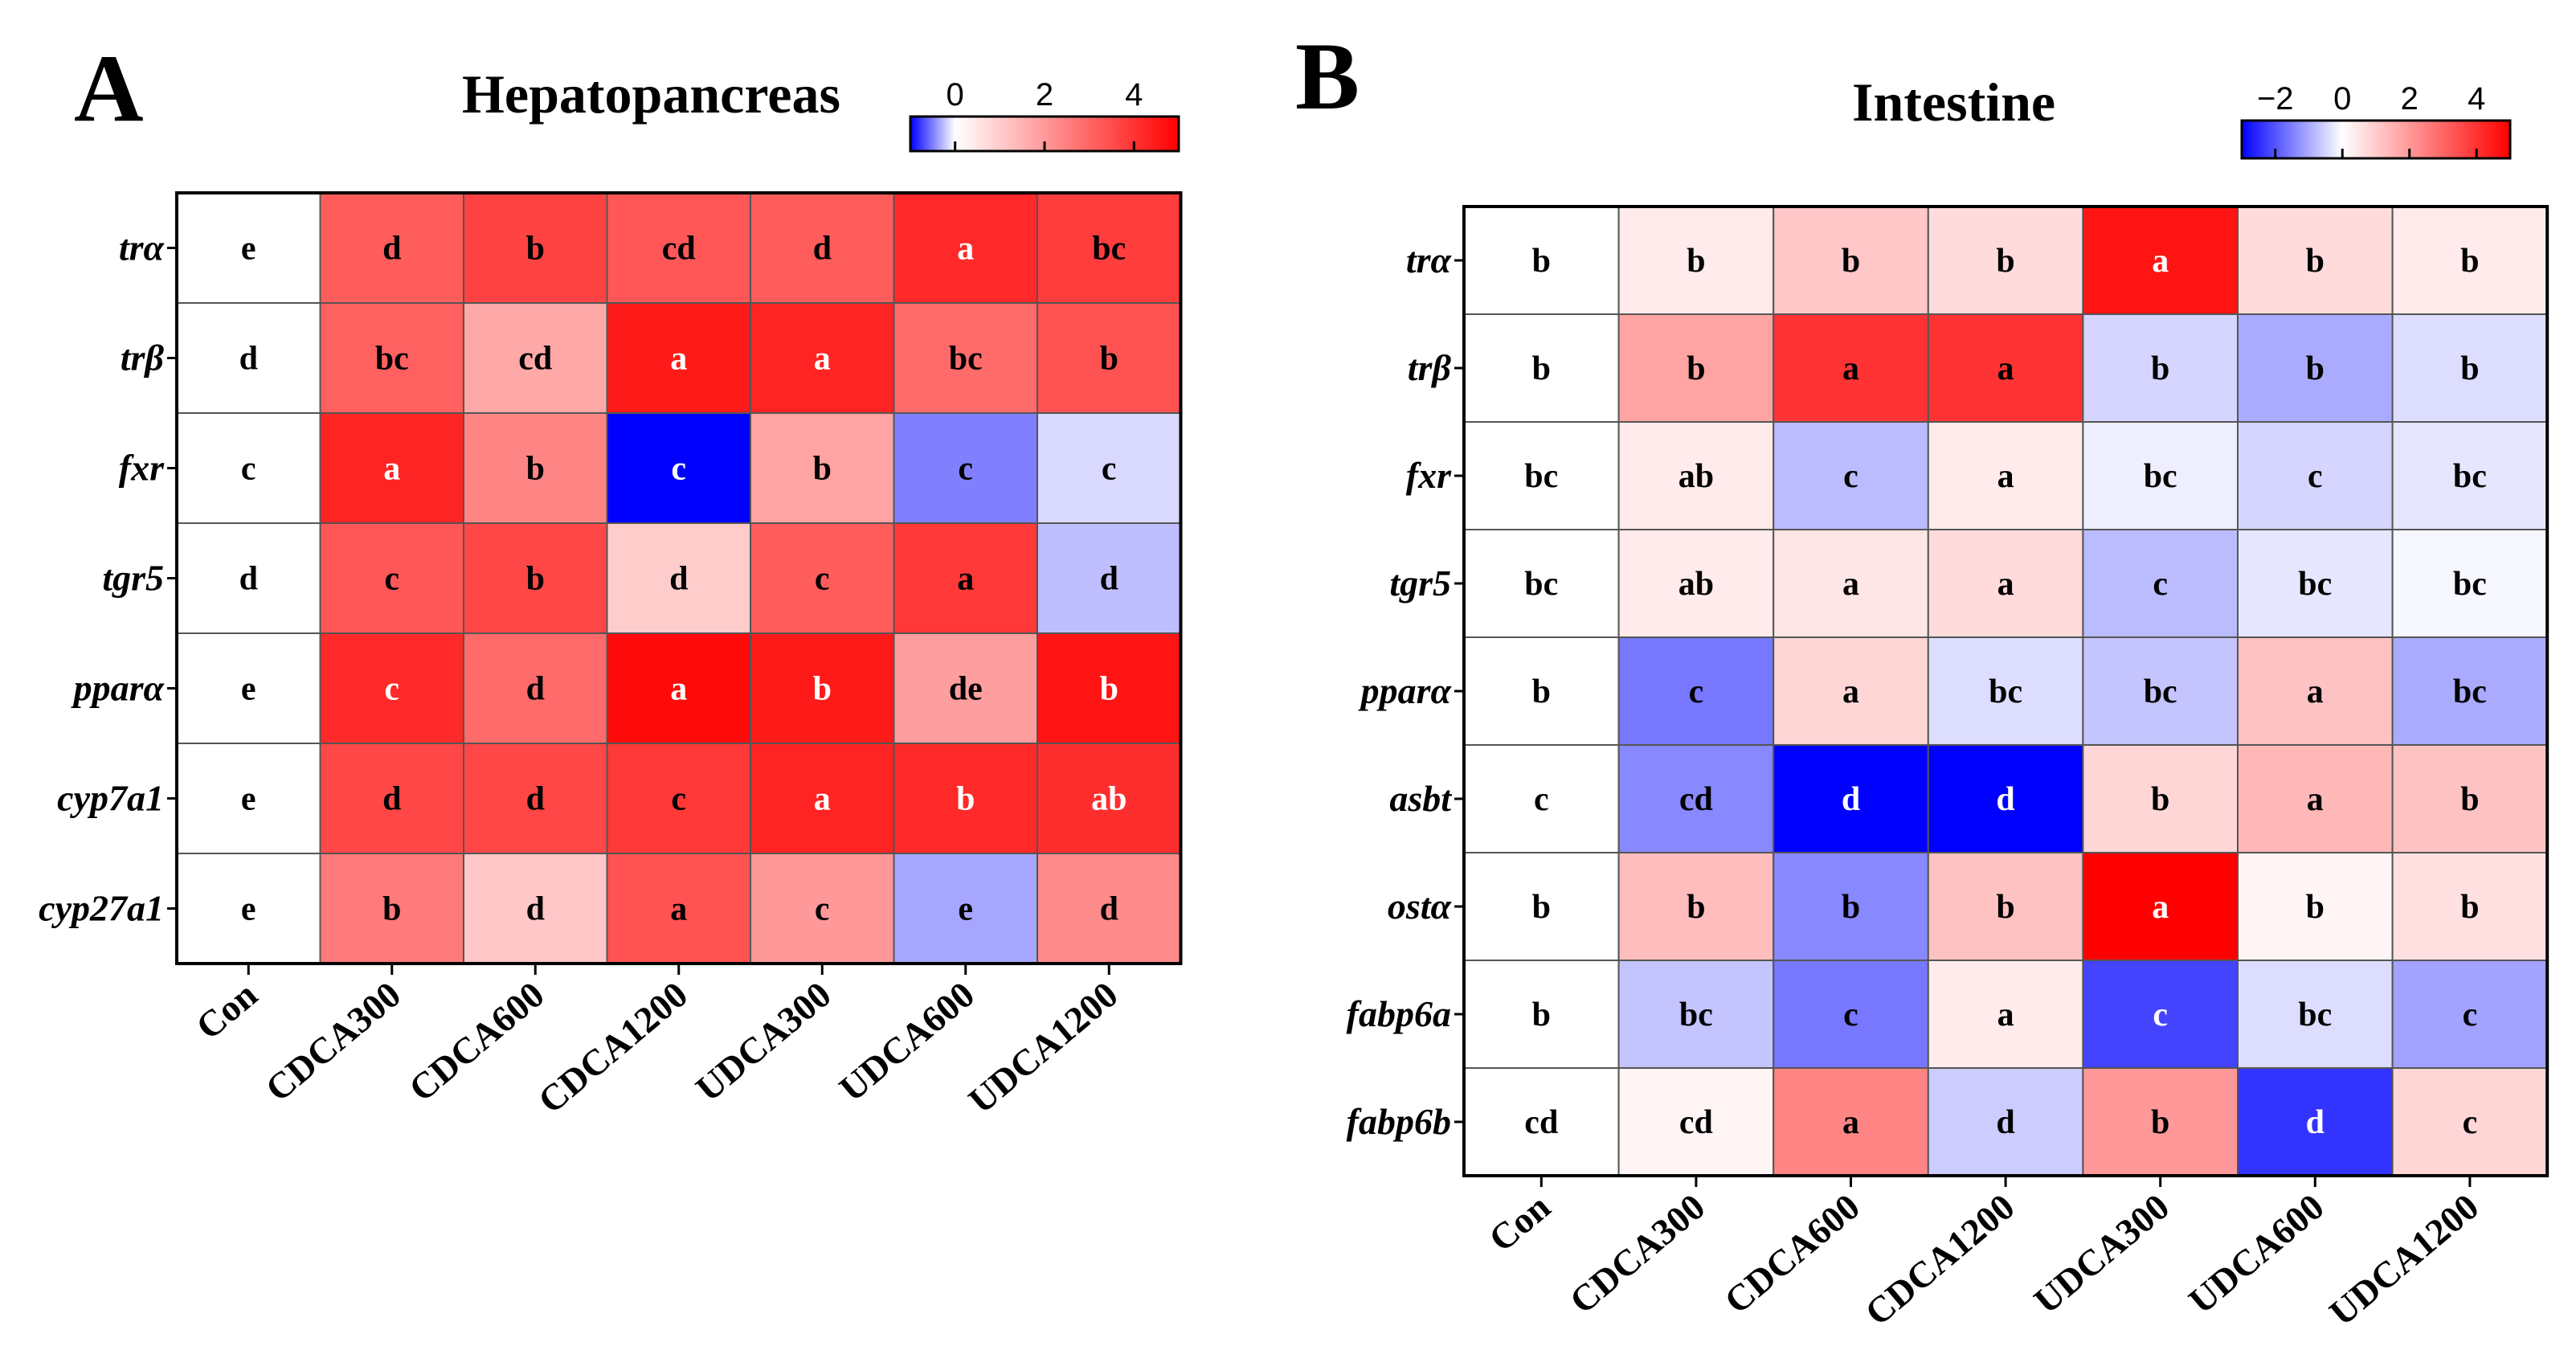  I want to click on panel-b-letter-r2-c4: bc, so click(2160, 476).